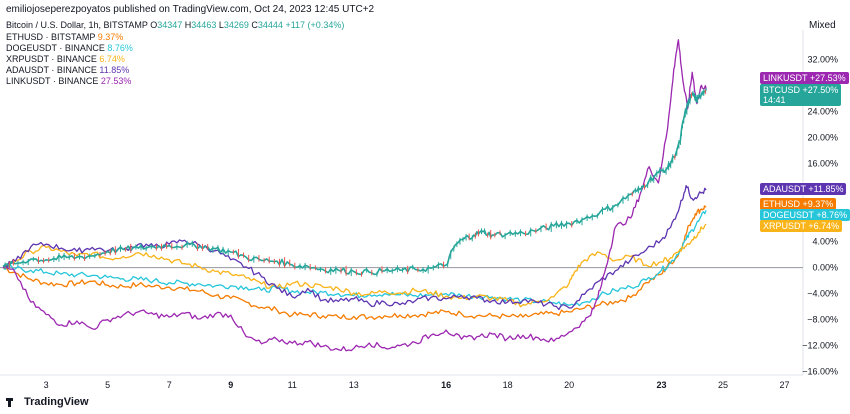 This screenshot has height=414, width=850. Describe the element at coordinates (782, 204) in the screenshot. I see `tag-symbol: ETHUSD` at that location.